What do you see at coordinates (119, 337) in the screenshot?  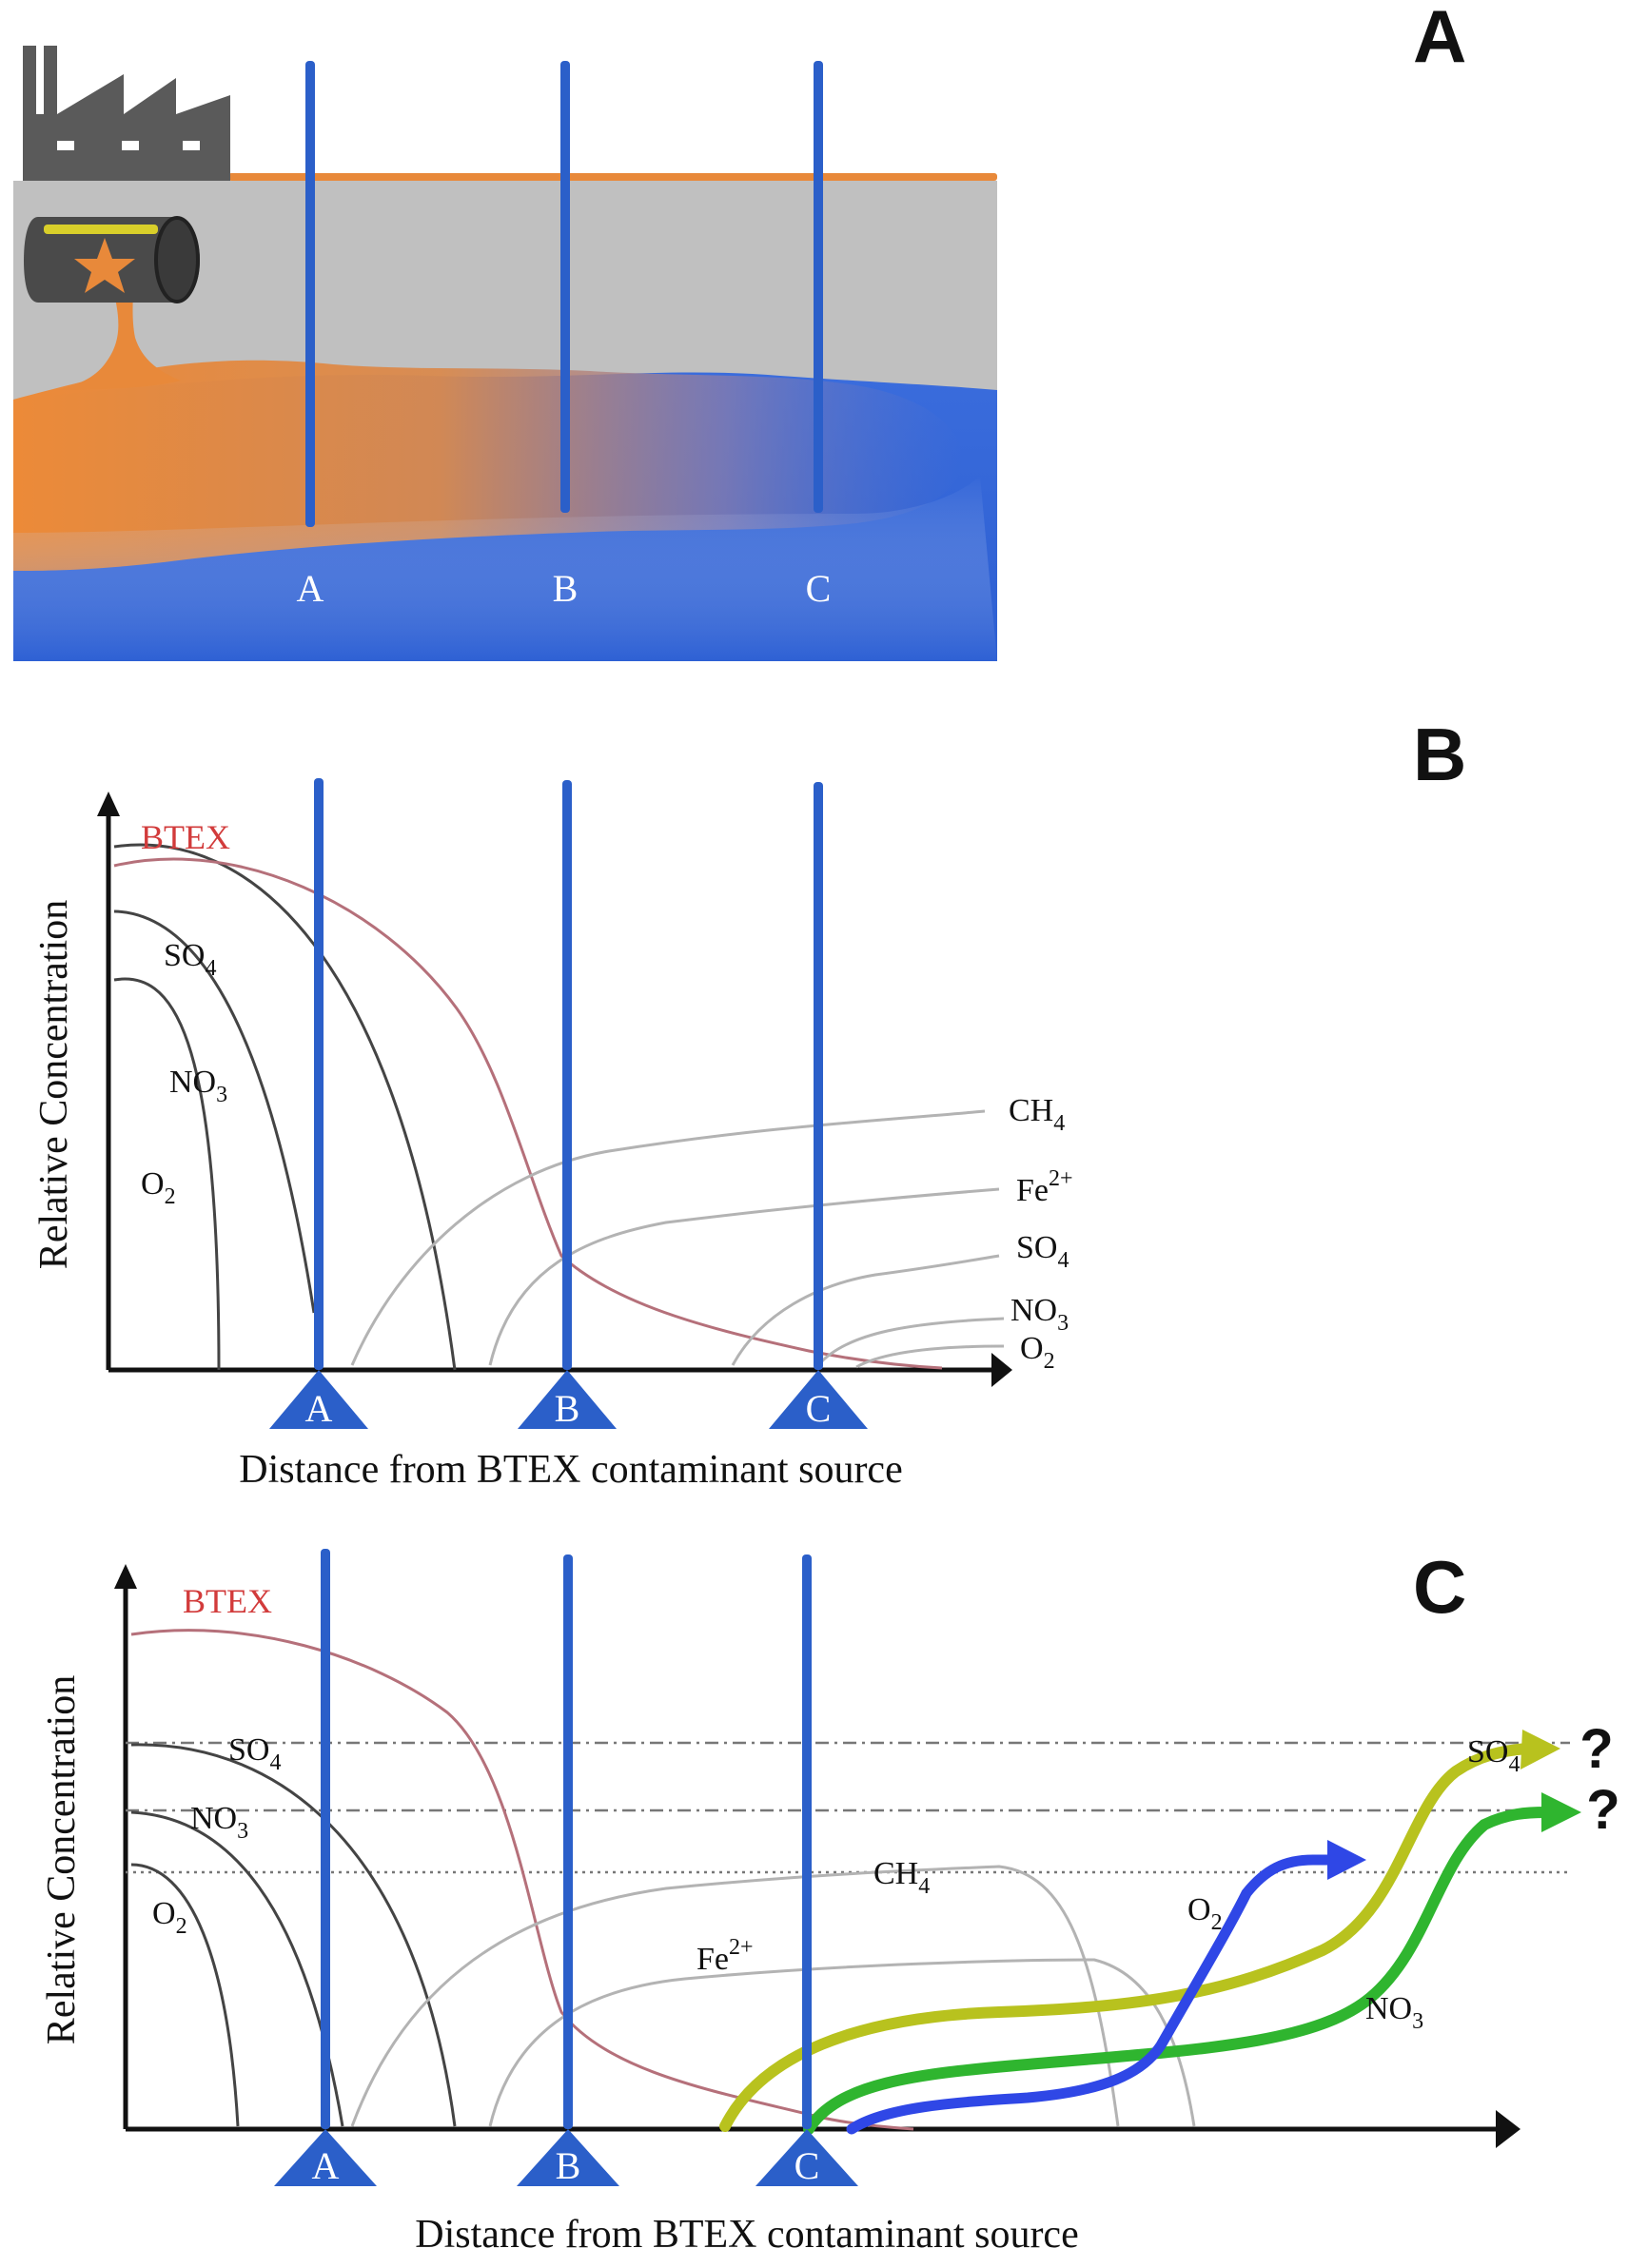 I see `leak-stream` at bounding box center [119, 337].